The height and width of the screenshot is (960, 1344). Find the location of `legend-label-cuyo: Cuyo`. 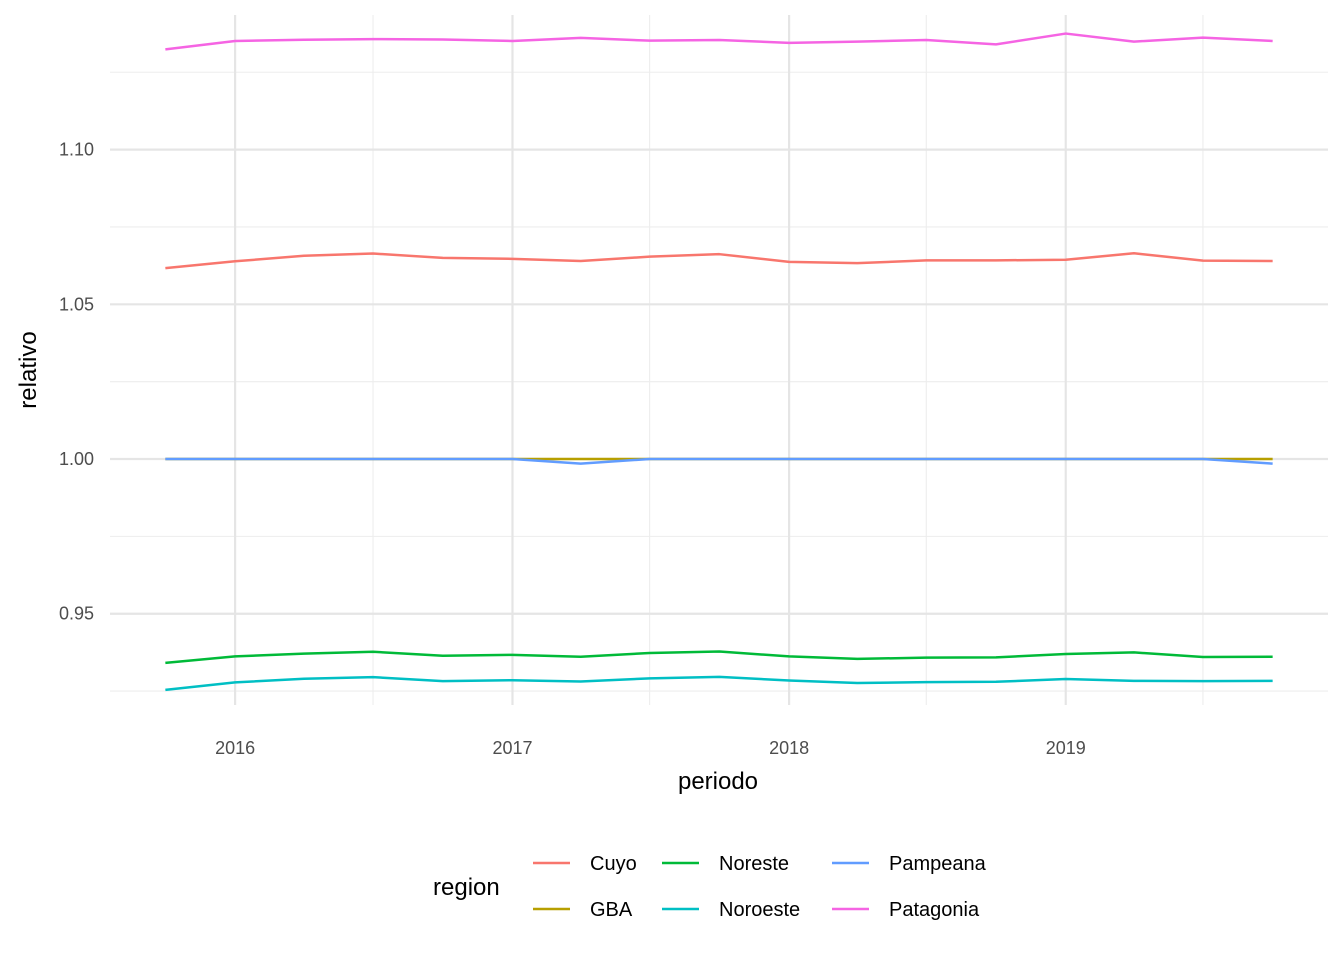

legend-label-cuyo: Cuyo is located at coordinates (613, 864).